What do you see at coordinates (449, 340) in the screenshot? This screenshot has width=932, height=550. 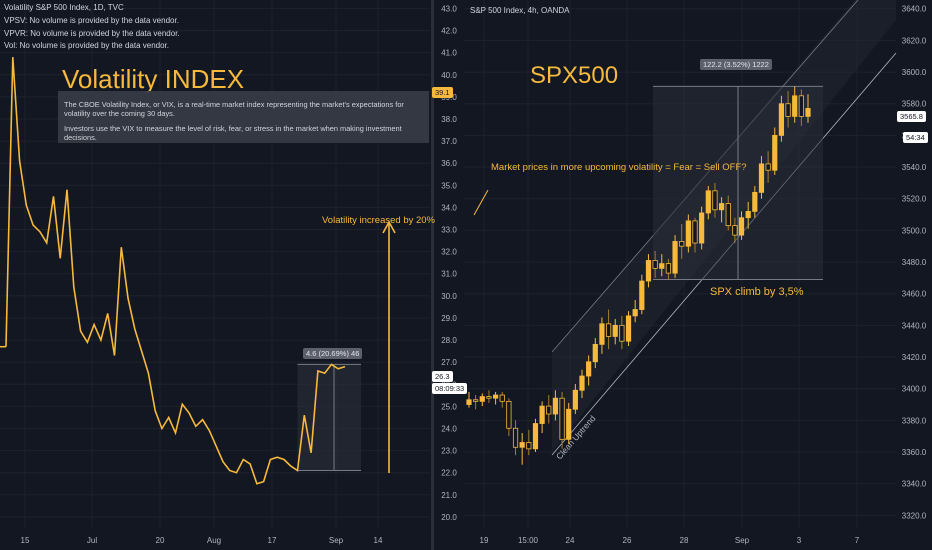 I see `vix-y-tick: 28.0` at bounding box center [449, 340].